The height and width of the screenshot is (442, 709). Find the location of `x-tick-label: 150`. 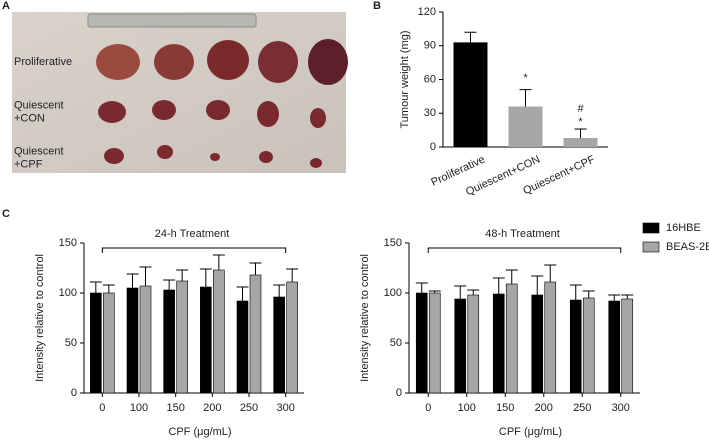

x-tick-label: 150 is located at coordinates (505, 408).